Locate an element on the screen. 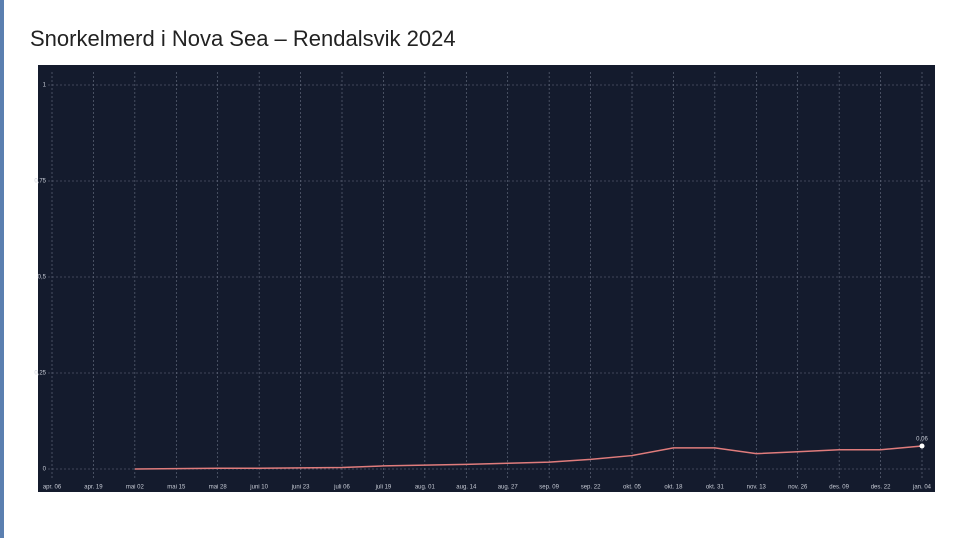 The height and width of the screenshot is (538, 960). y-tick-label: 0,5 is located at coordinates (42, 278).